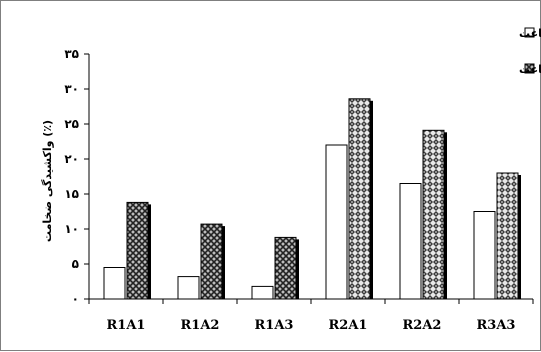 This screenshot has width=541, height=352. Describe the element at coordinates (75, 264) in the screenshot. I see `y-tick-label: ۵` at that location.